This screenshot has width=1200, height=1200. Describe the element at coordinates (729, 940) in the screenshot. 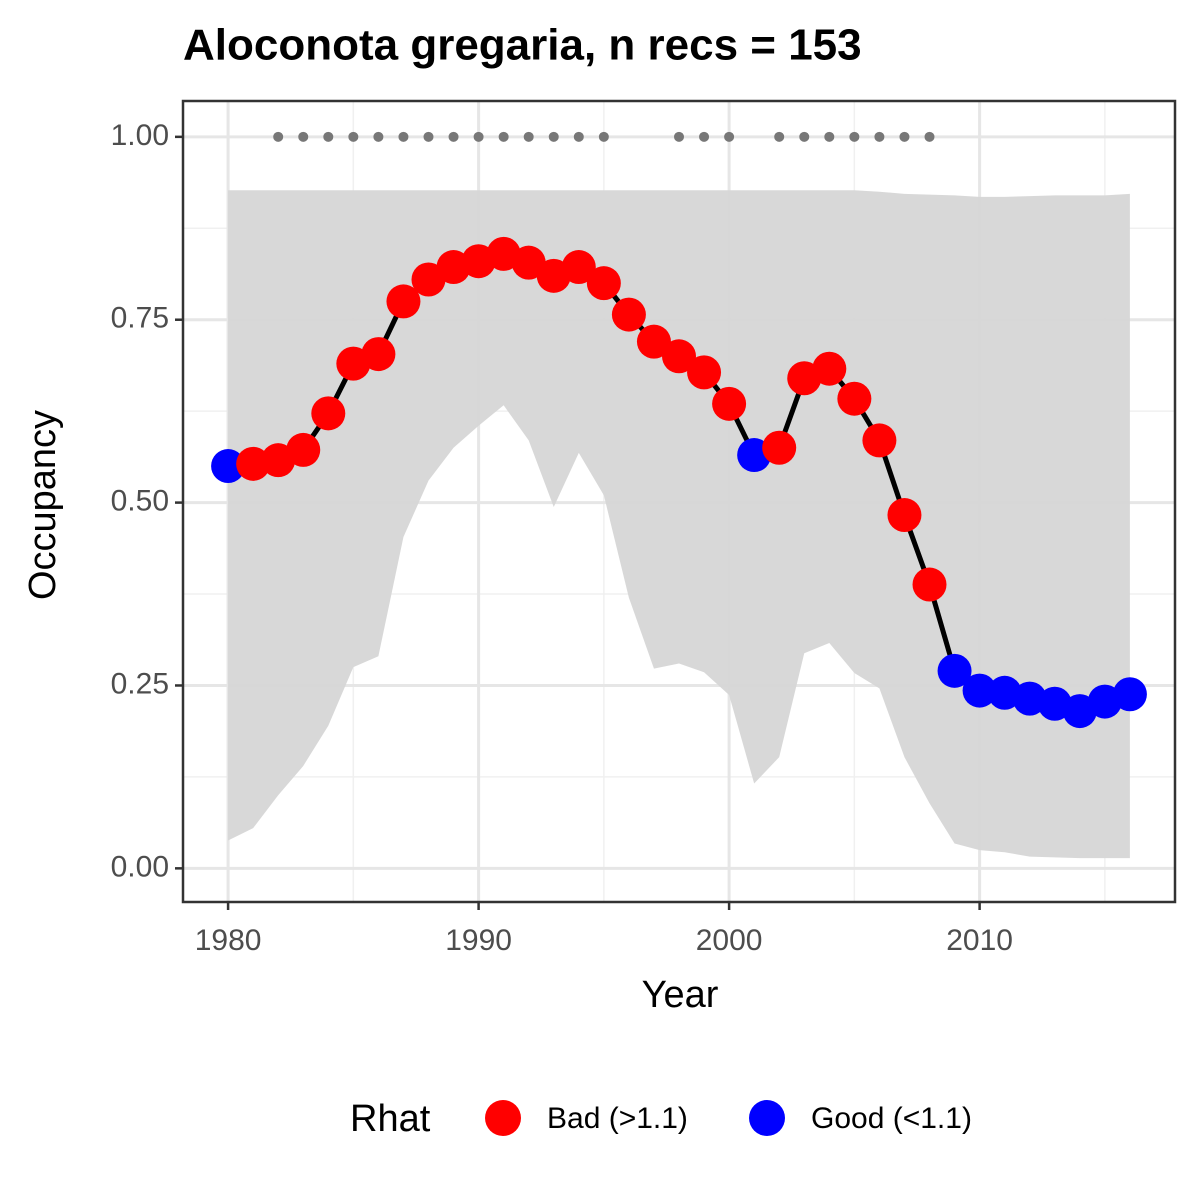

I see `x-tick-label: 2000` at that location.